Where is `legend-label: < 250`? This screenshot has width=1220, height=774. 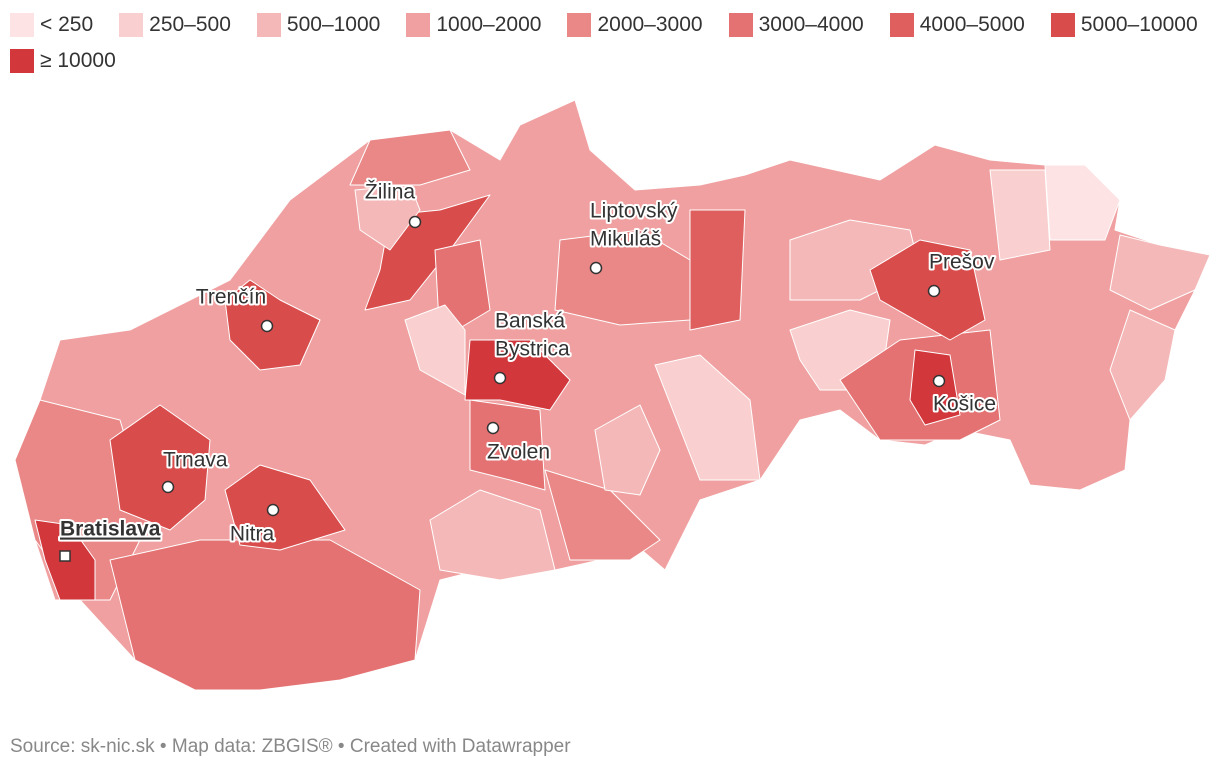
legend-label: < 250 is located at coordinates (67, 24).